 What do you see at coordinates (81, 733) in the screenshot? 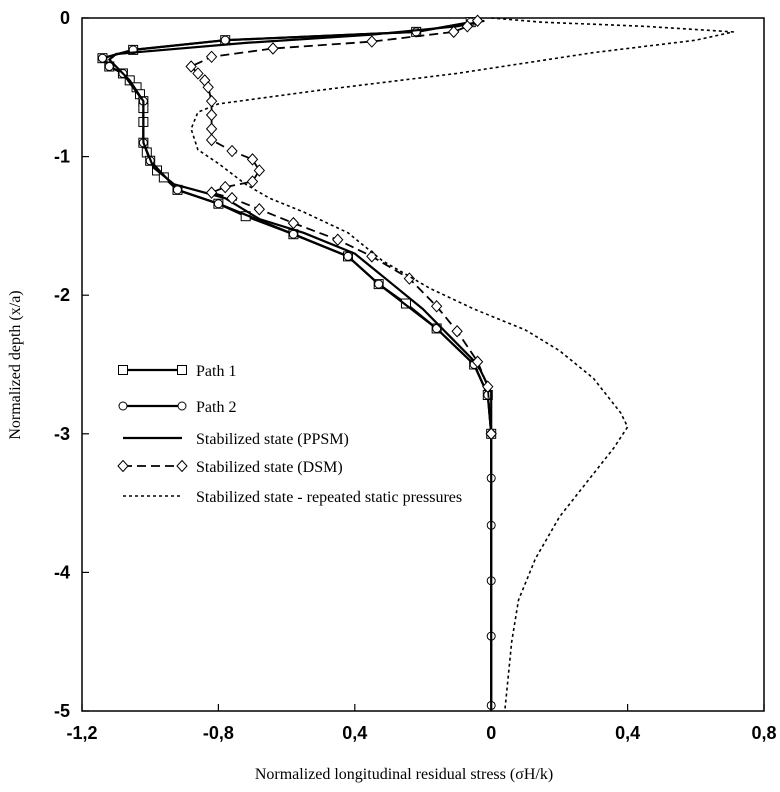
I see `x-tick-label: -1,2` at bounding box center [81, 733].